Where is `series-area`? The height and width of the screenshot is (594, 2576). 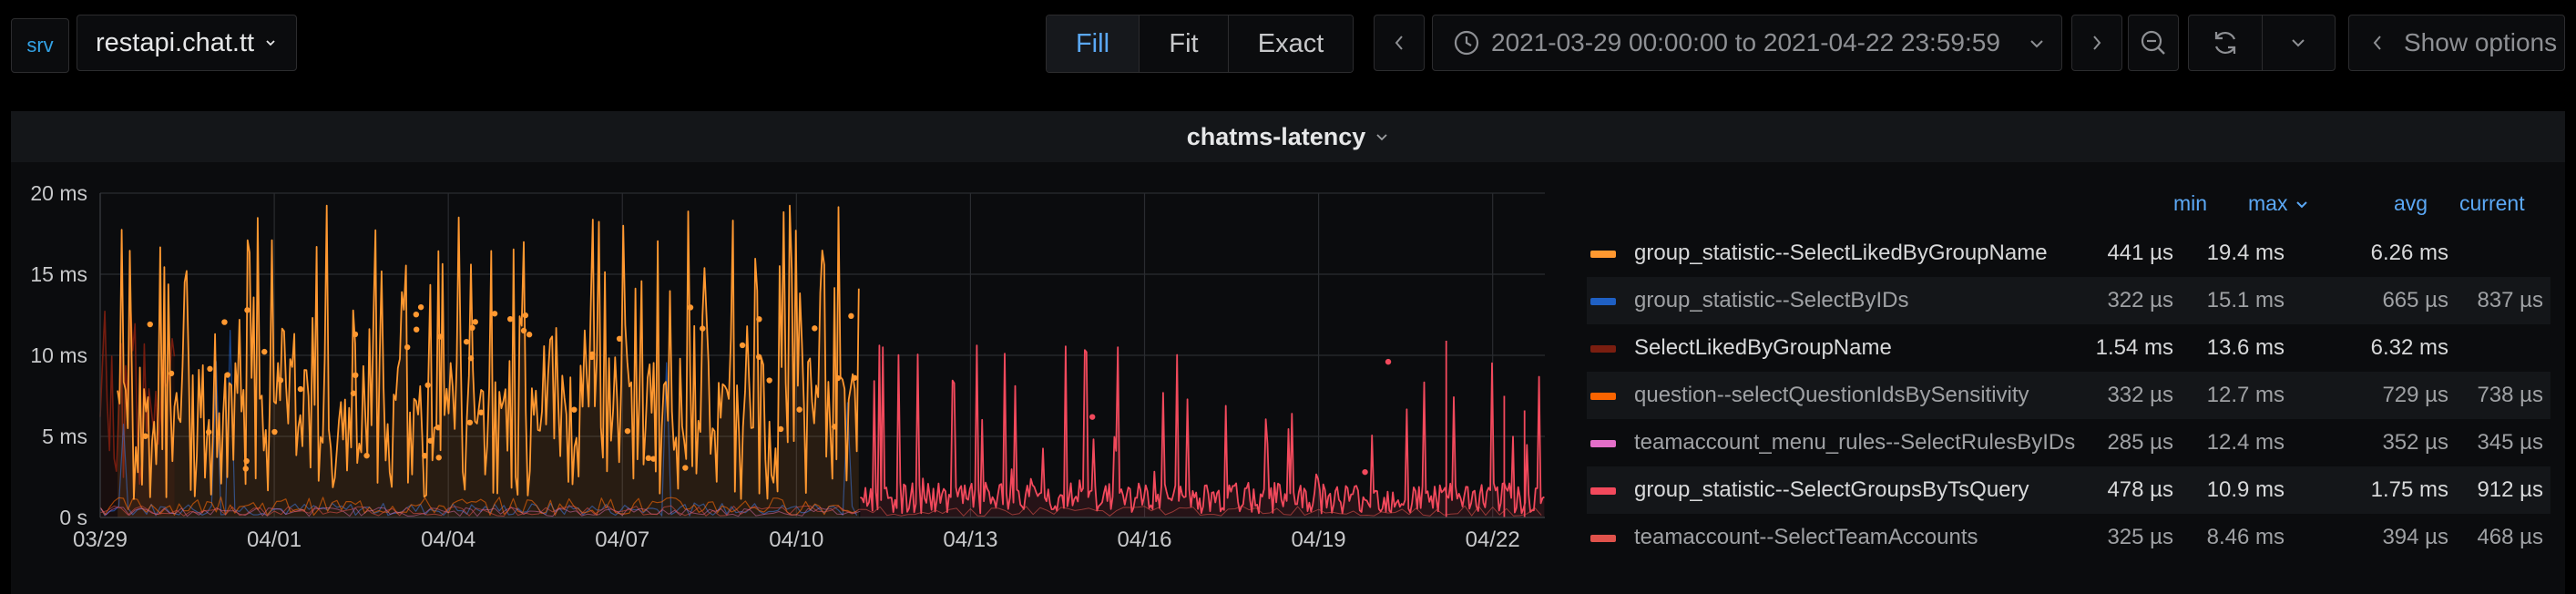 series-area is located at coordinates (1203, 431).